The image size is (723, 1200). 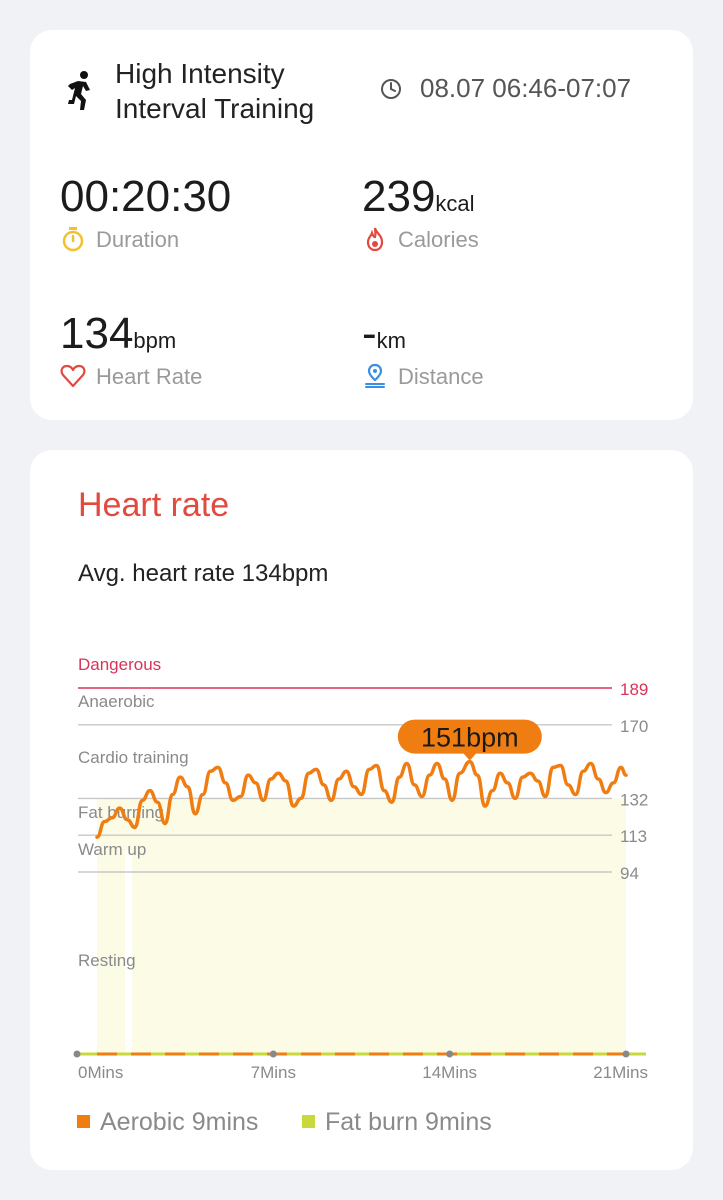 What do you see at coordinates (273, 1072) in the screenshot?
I see `x-tick-label-7: 7Mins` at bounding box center [273, 1072].